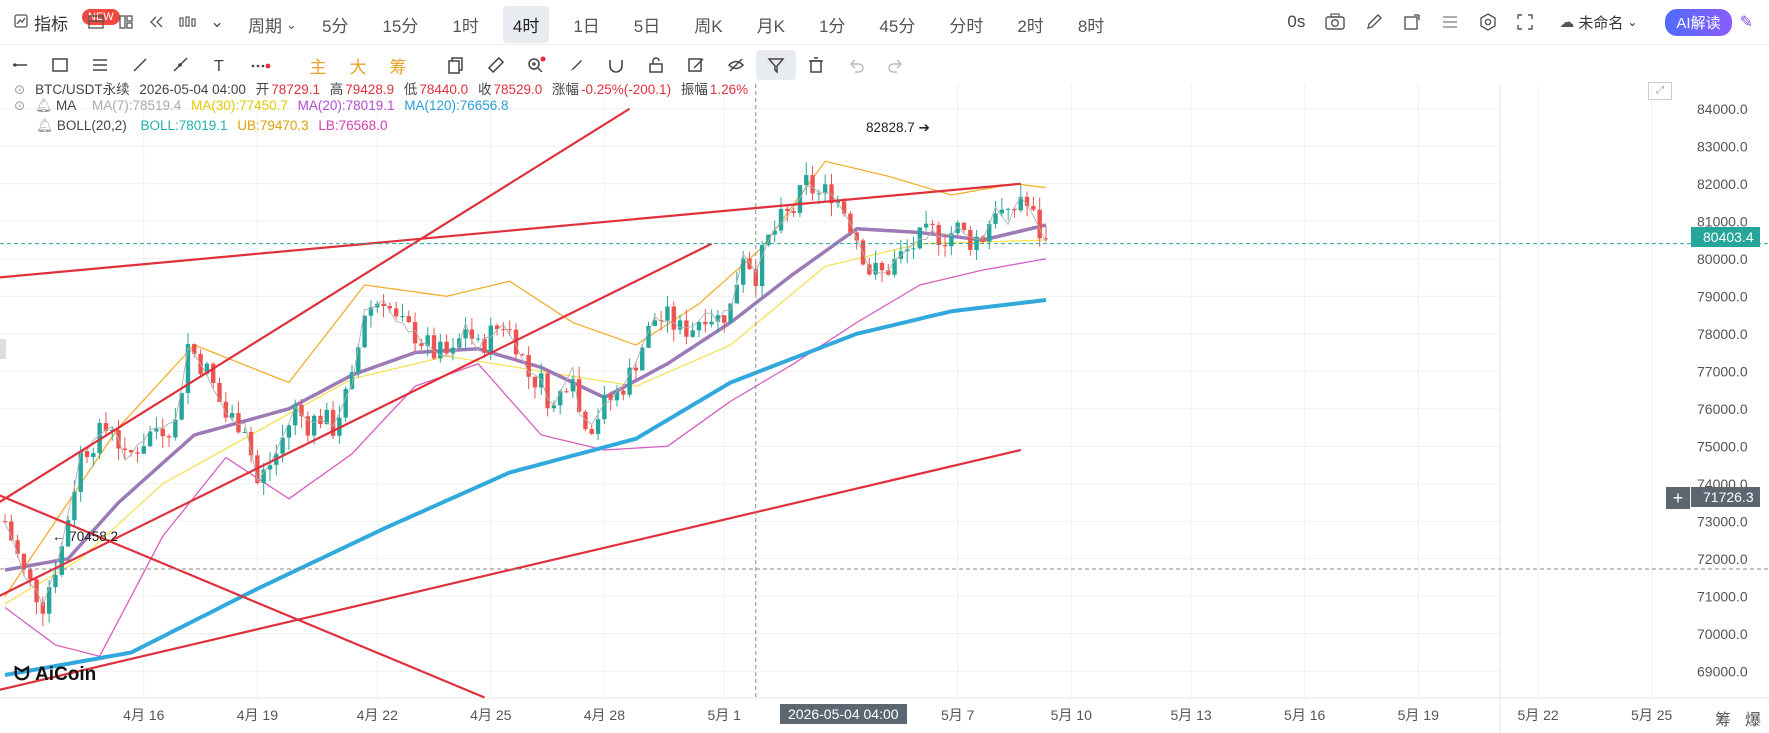 The image size is (1769, 733). I want to click on period-tab-3: 4时, so click(526, 24).